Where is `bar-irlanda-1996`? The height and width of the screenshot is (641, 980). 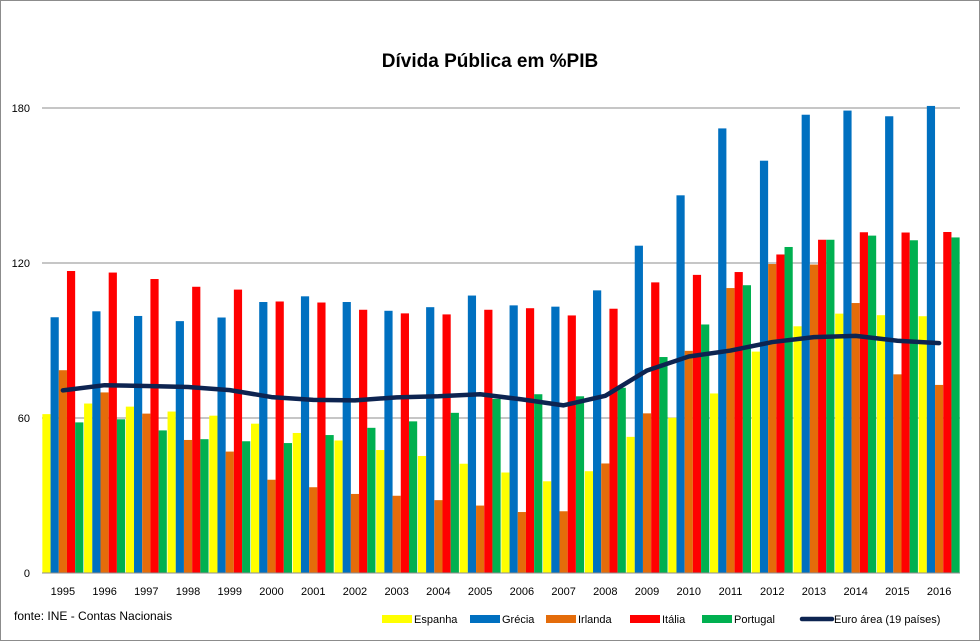
bar-irlanda-1996 is located at coordinates (104, 482).